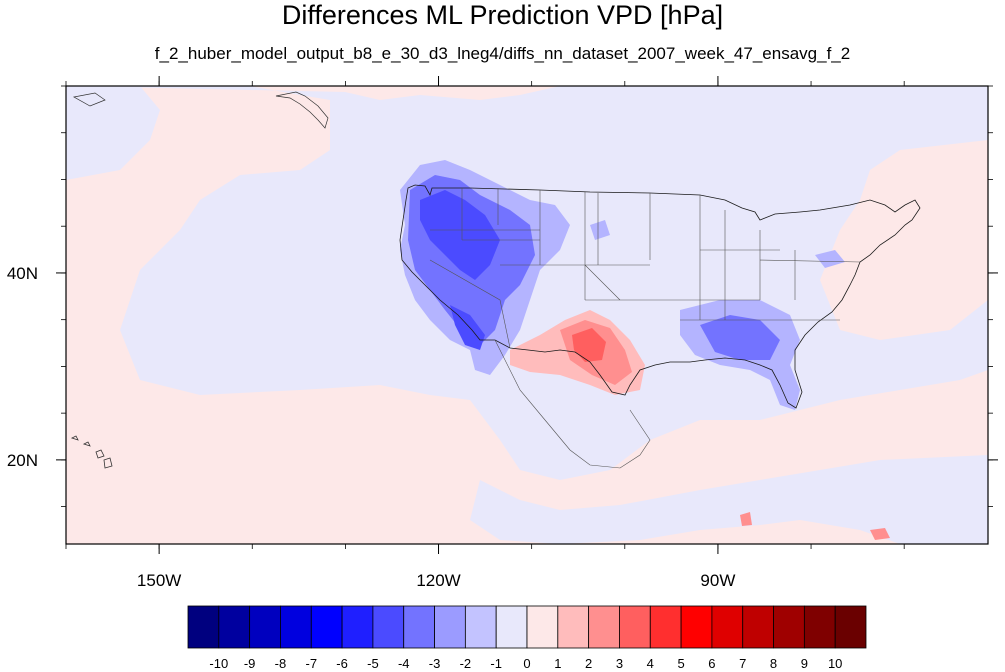 This screenshot has width=1005, height=672. What do you see at coordinates (619, 663) in the screenshot?
I see `colorbar-label: 3` at bounding box center [619, 663].